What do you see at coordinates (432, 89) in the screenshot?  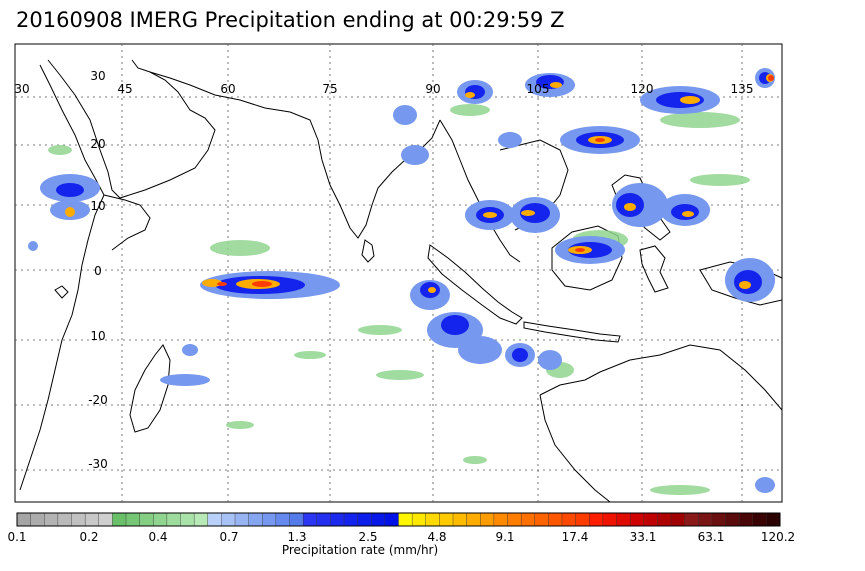 I see `lon-label: 90` at bounding box center [432, 89].